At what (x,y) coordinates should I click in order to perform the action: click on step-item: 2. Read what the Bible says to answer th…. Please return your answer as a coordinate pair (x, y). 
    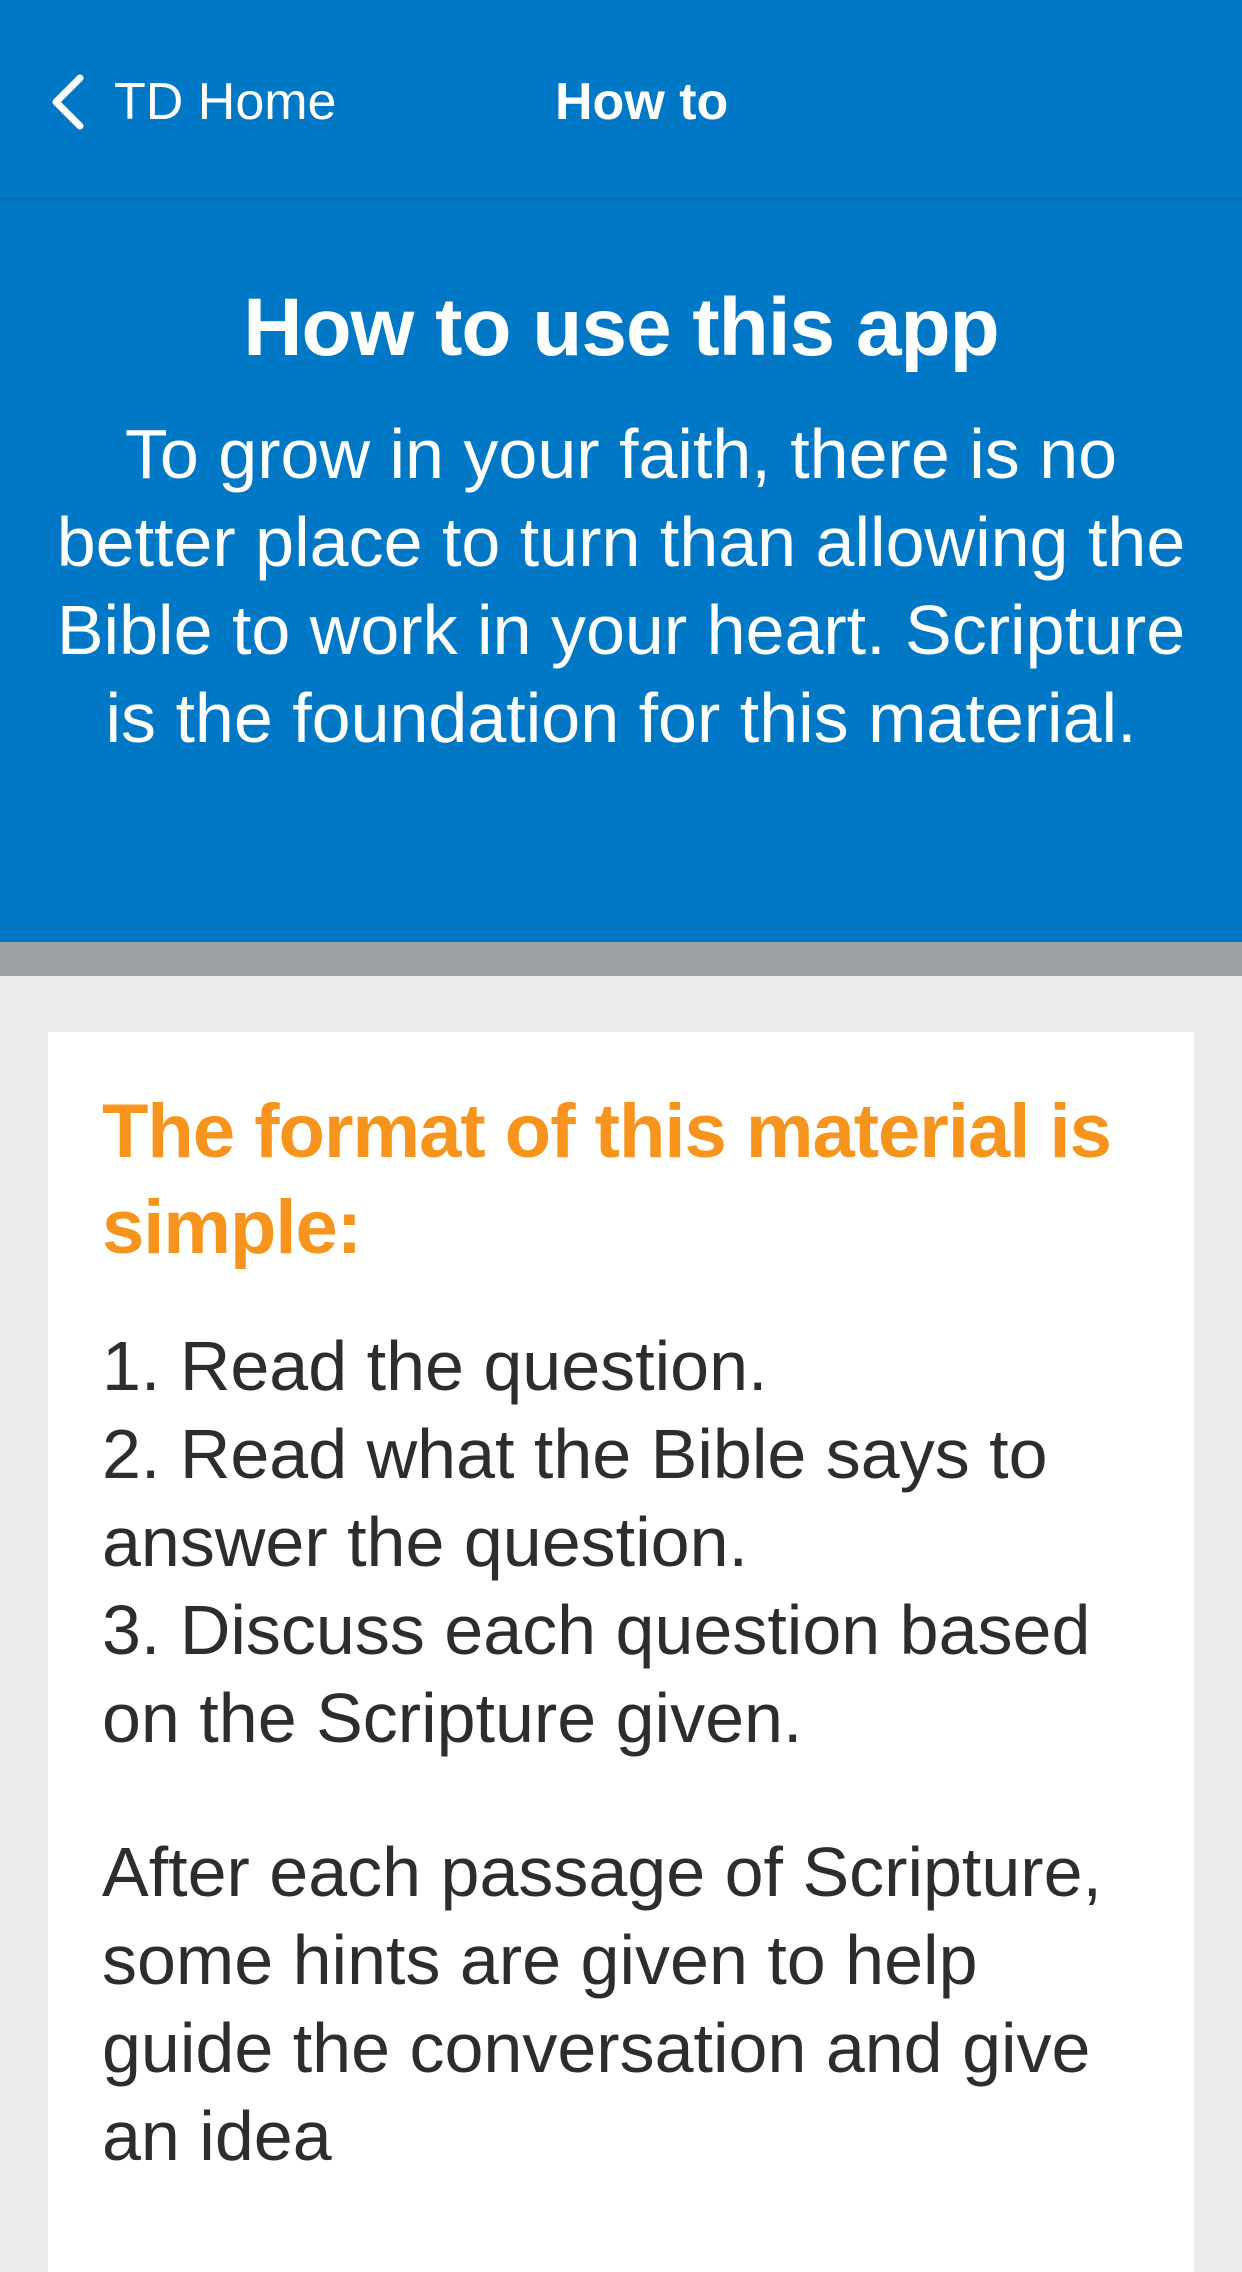
    Looking at the image, I should click on (575, 1498).